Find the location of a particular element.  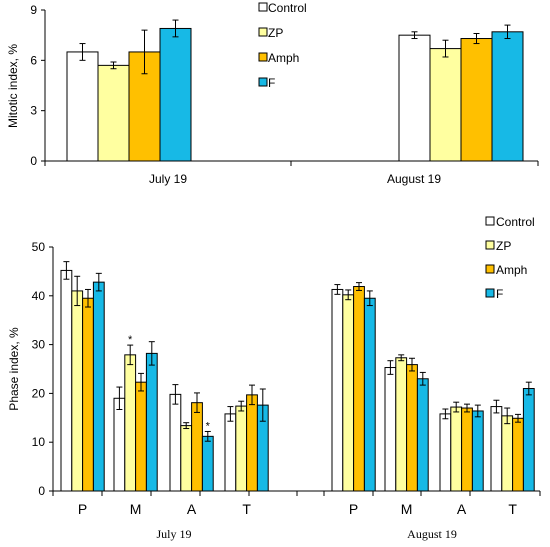

y-tick-label: 3 is located at coordinates (33, 111).